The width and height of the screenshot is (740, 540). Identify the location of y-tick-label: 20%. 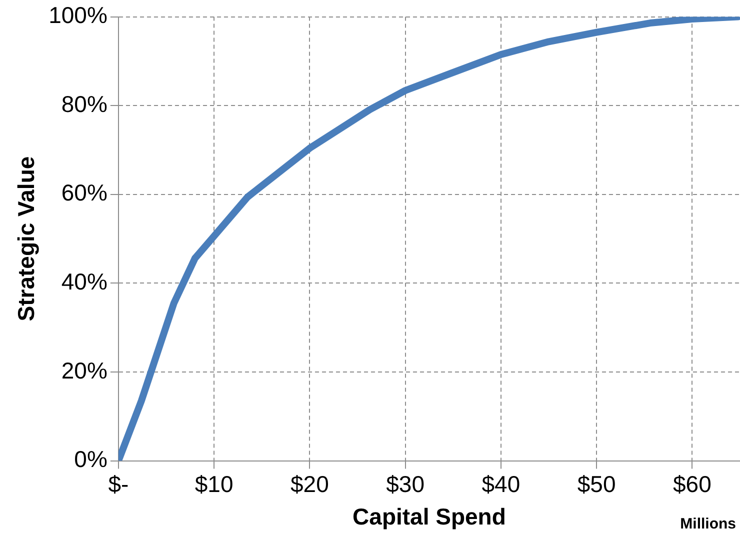
(84, 370).